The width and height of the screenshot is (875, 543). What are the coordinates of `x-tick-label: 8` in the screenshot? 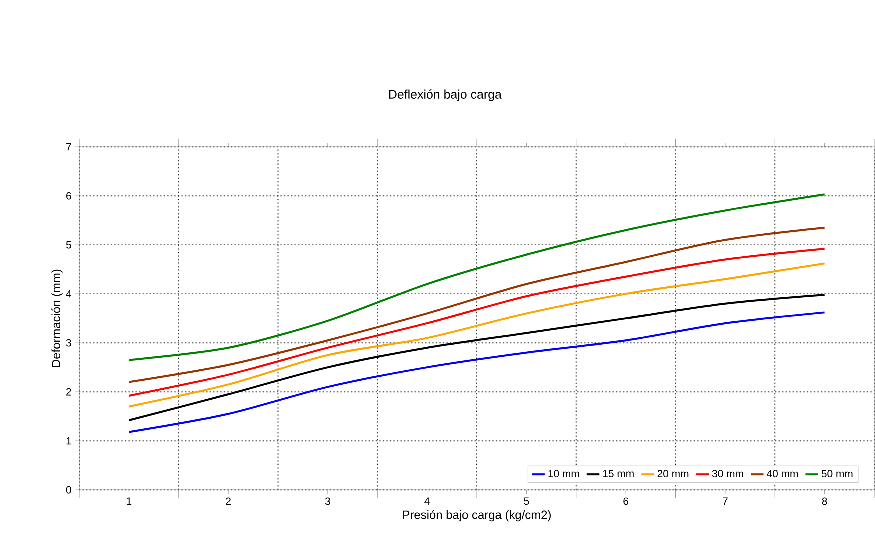 It's located at (825, 502).